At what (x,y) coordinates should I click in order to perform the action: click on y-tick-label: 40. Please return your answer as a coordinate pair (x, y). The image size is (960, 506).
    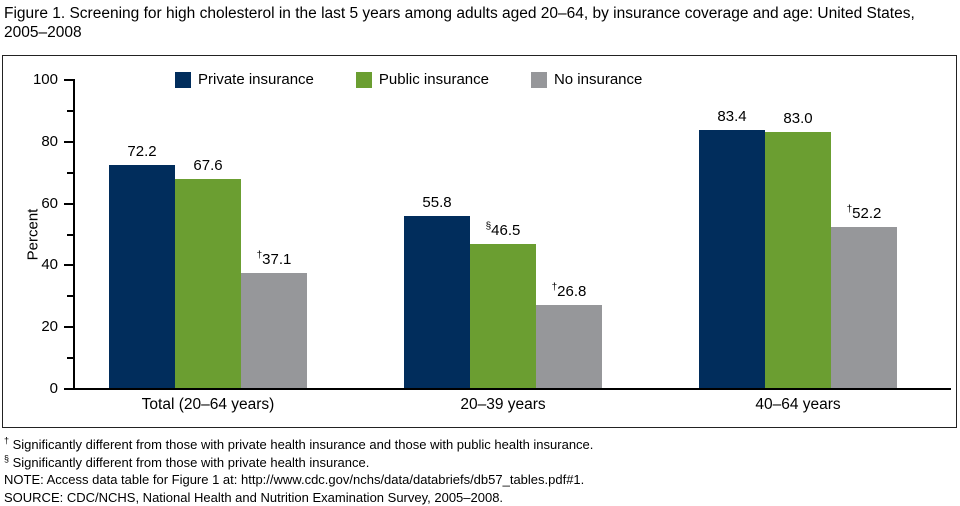
    Looking at the image, I should click on (37, 264).